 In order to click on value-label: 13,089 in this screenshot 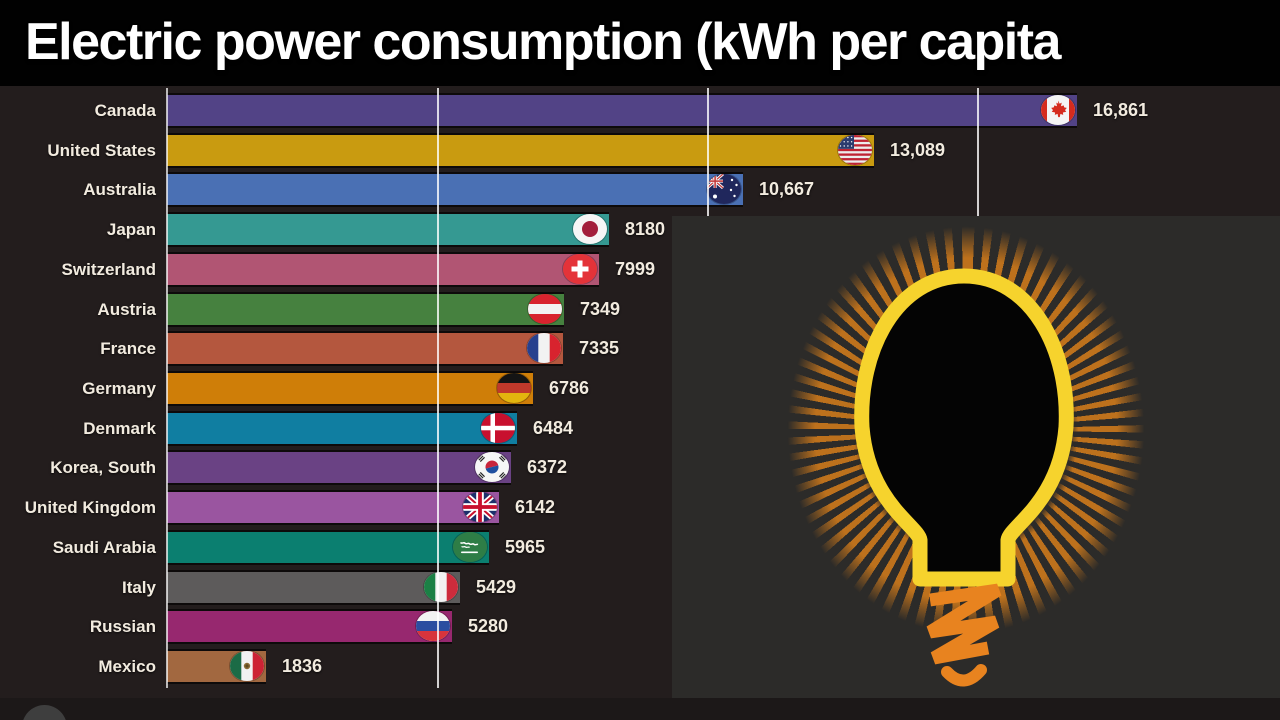, I will do `click(918, 150)`.